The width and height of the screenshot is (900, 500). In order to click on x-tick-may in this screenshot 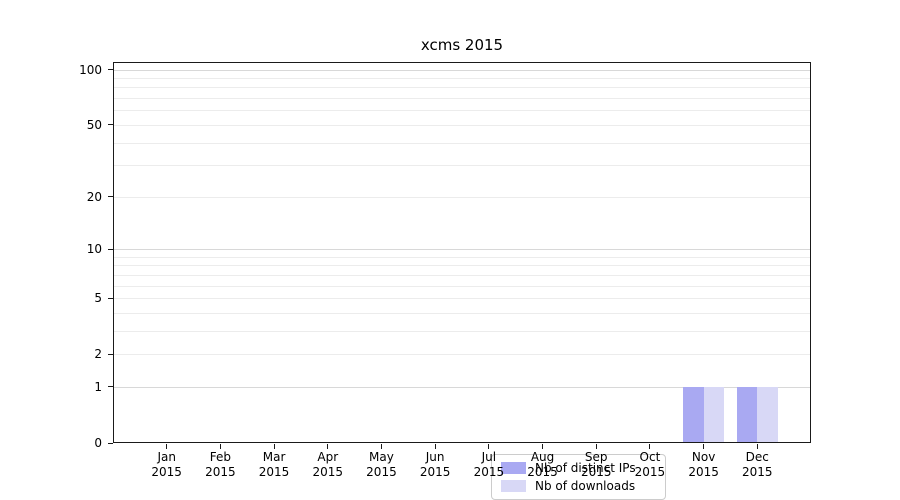, I will do `click(381, 446)`.